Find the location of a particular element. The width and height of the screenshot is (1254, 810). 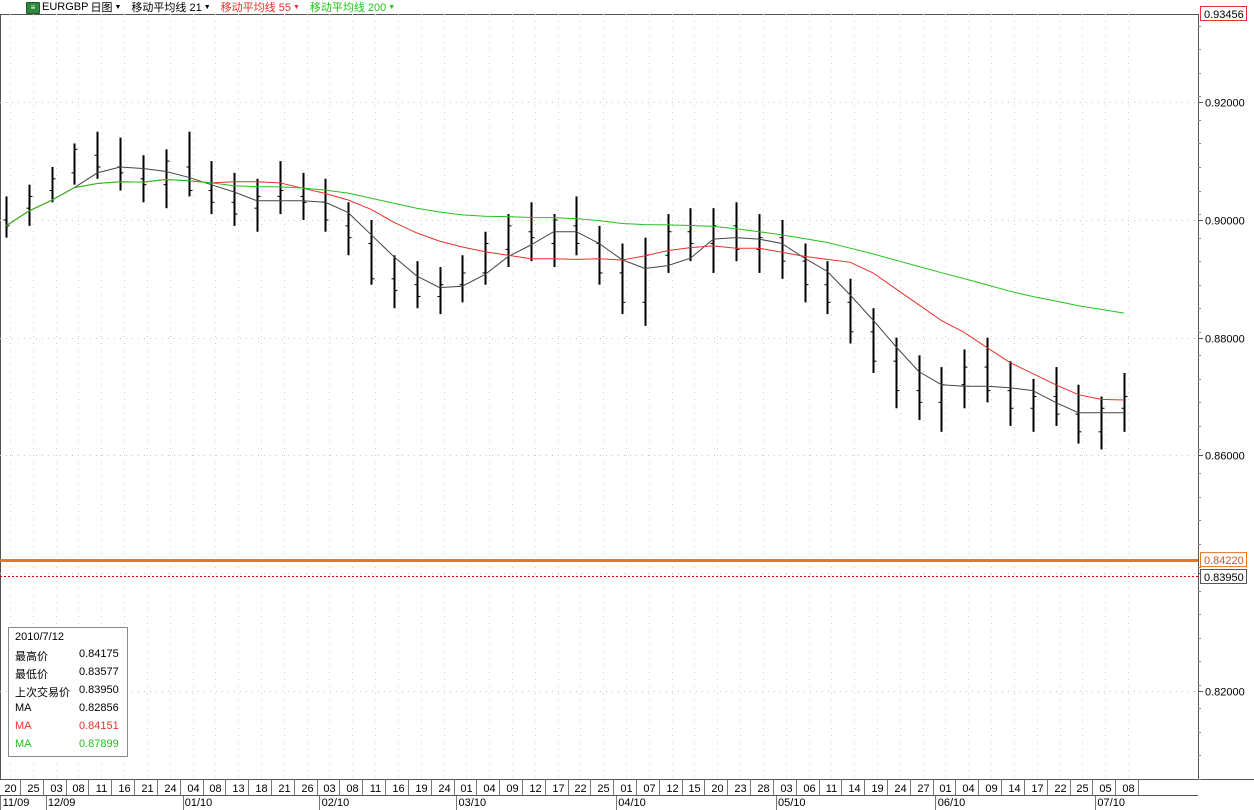

info-value: 0.84151 is located at coordinates (99, 726).